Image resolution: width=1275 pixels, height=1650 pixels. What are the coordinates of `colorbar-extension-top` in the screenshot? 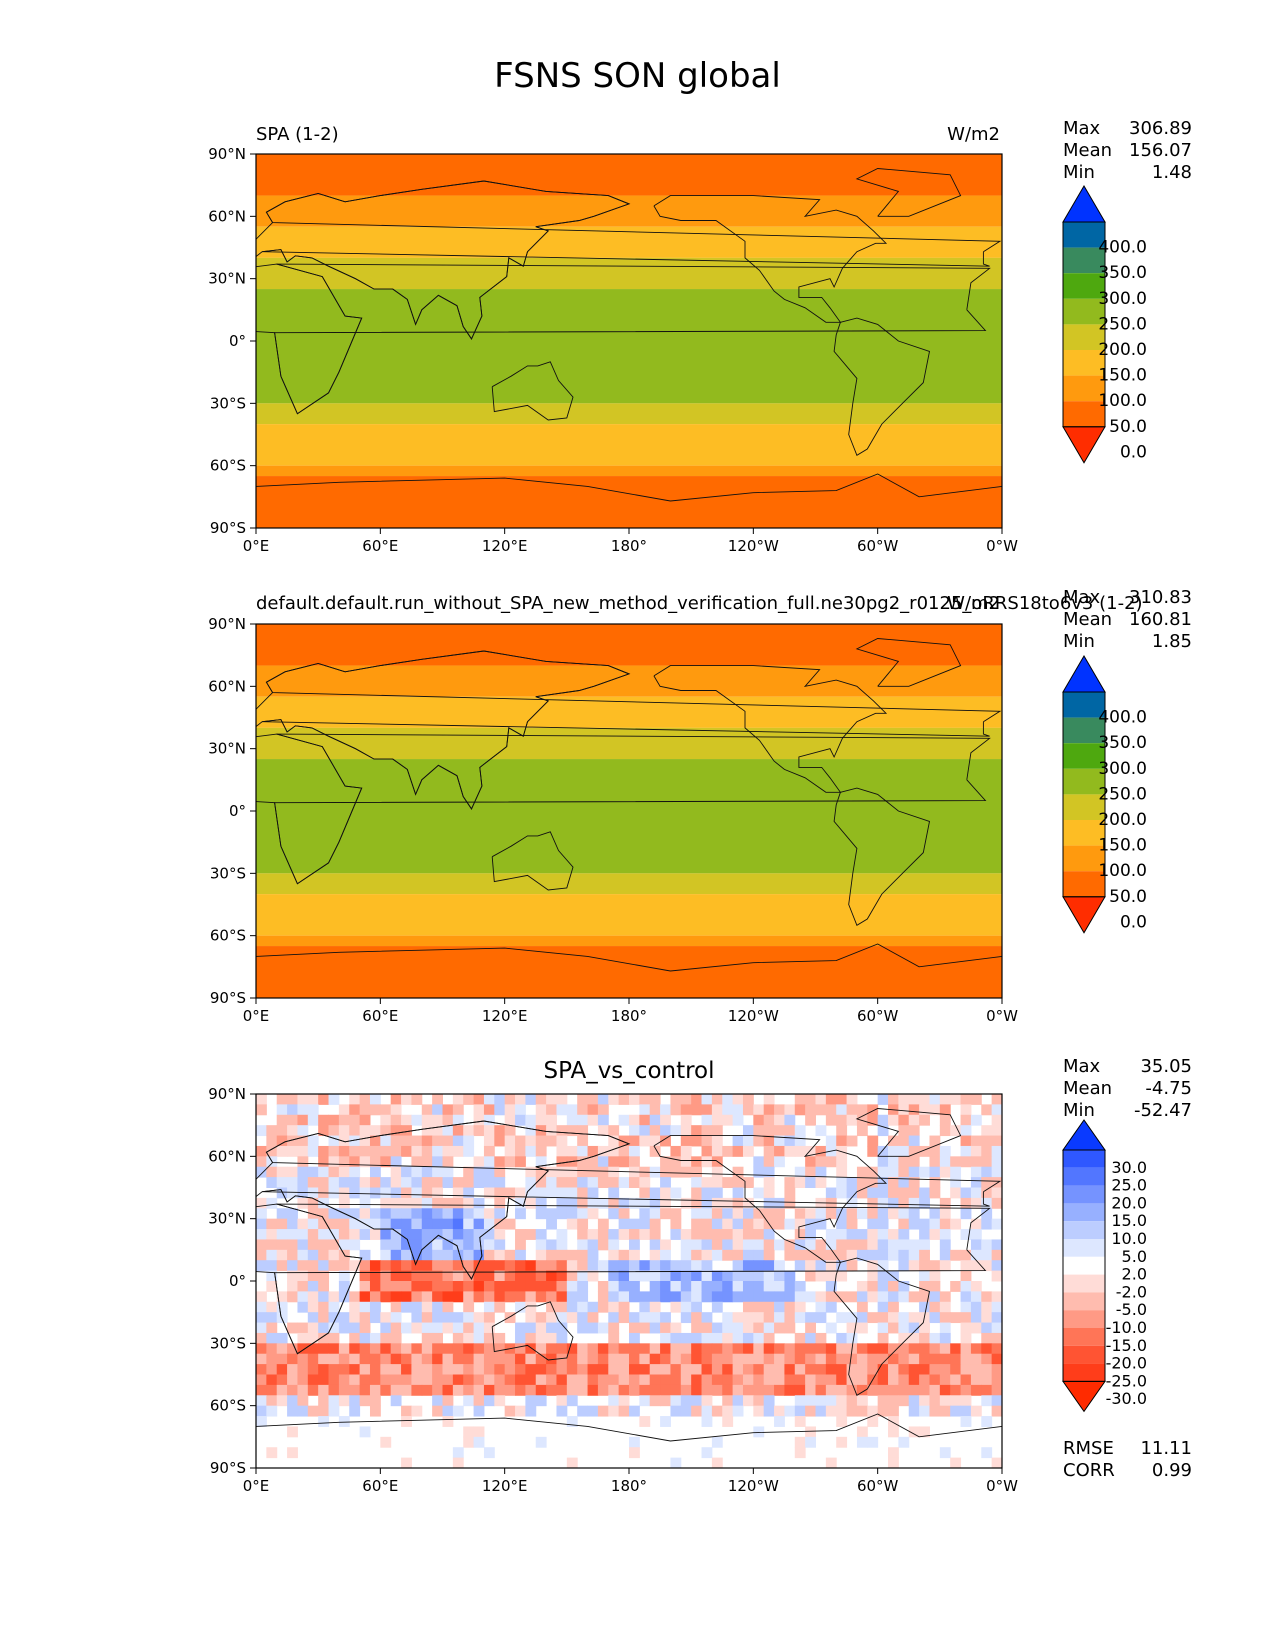 It's located at (1084, 204).